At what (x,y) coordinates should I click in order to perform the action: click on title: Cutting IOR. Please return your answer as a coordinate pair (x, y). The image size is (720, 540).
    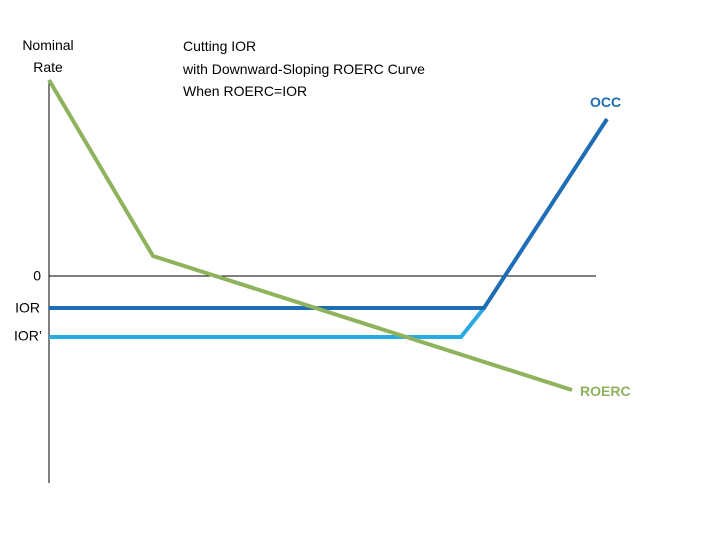
    Looking at the image, I should click on (219, 46).